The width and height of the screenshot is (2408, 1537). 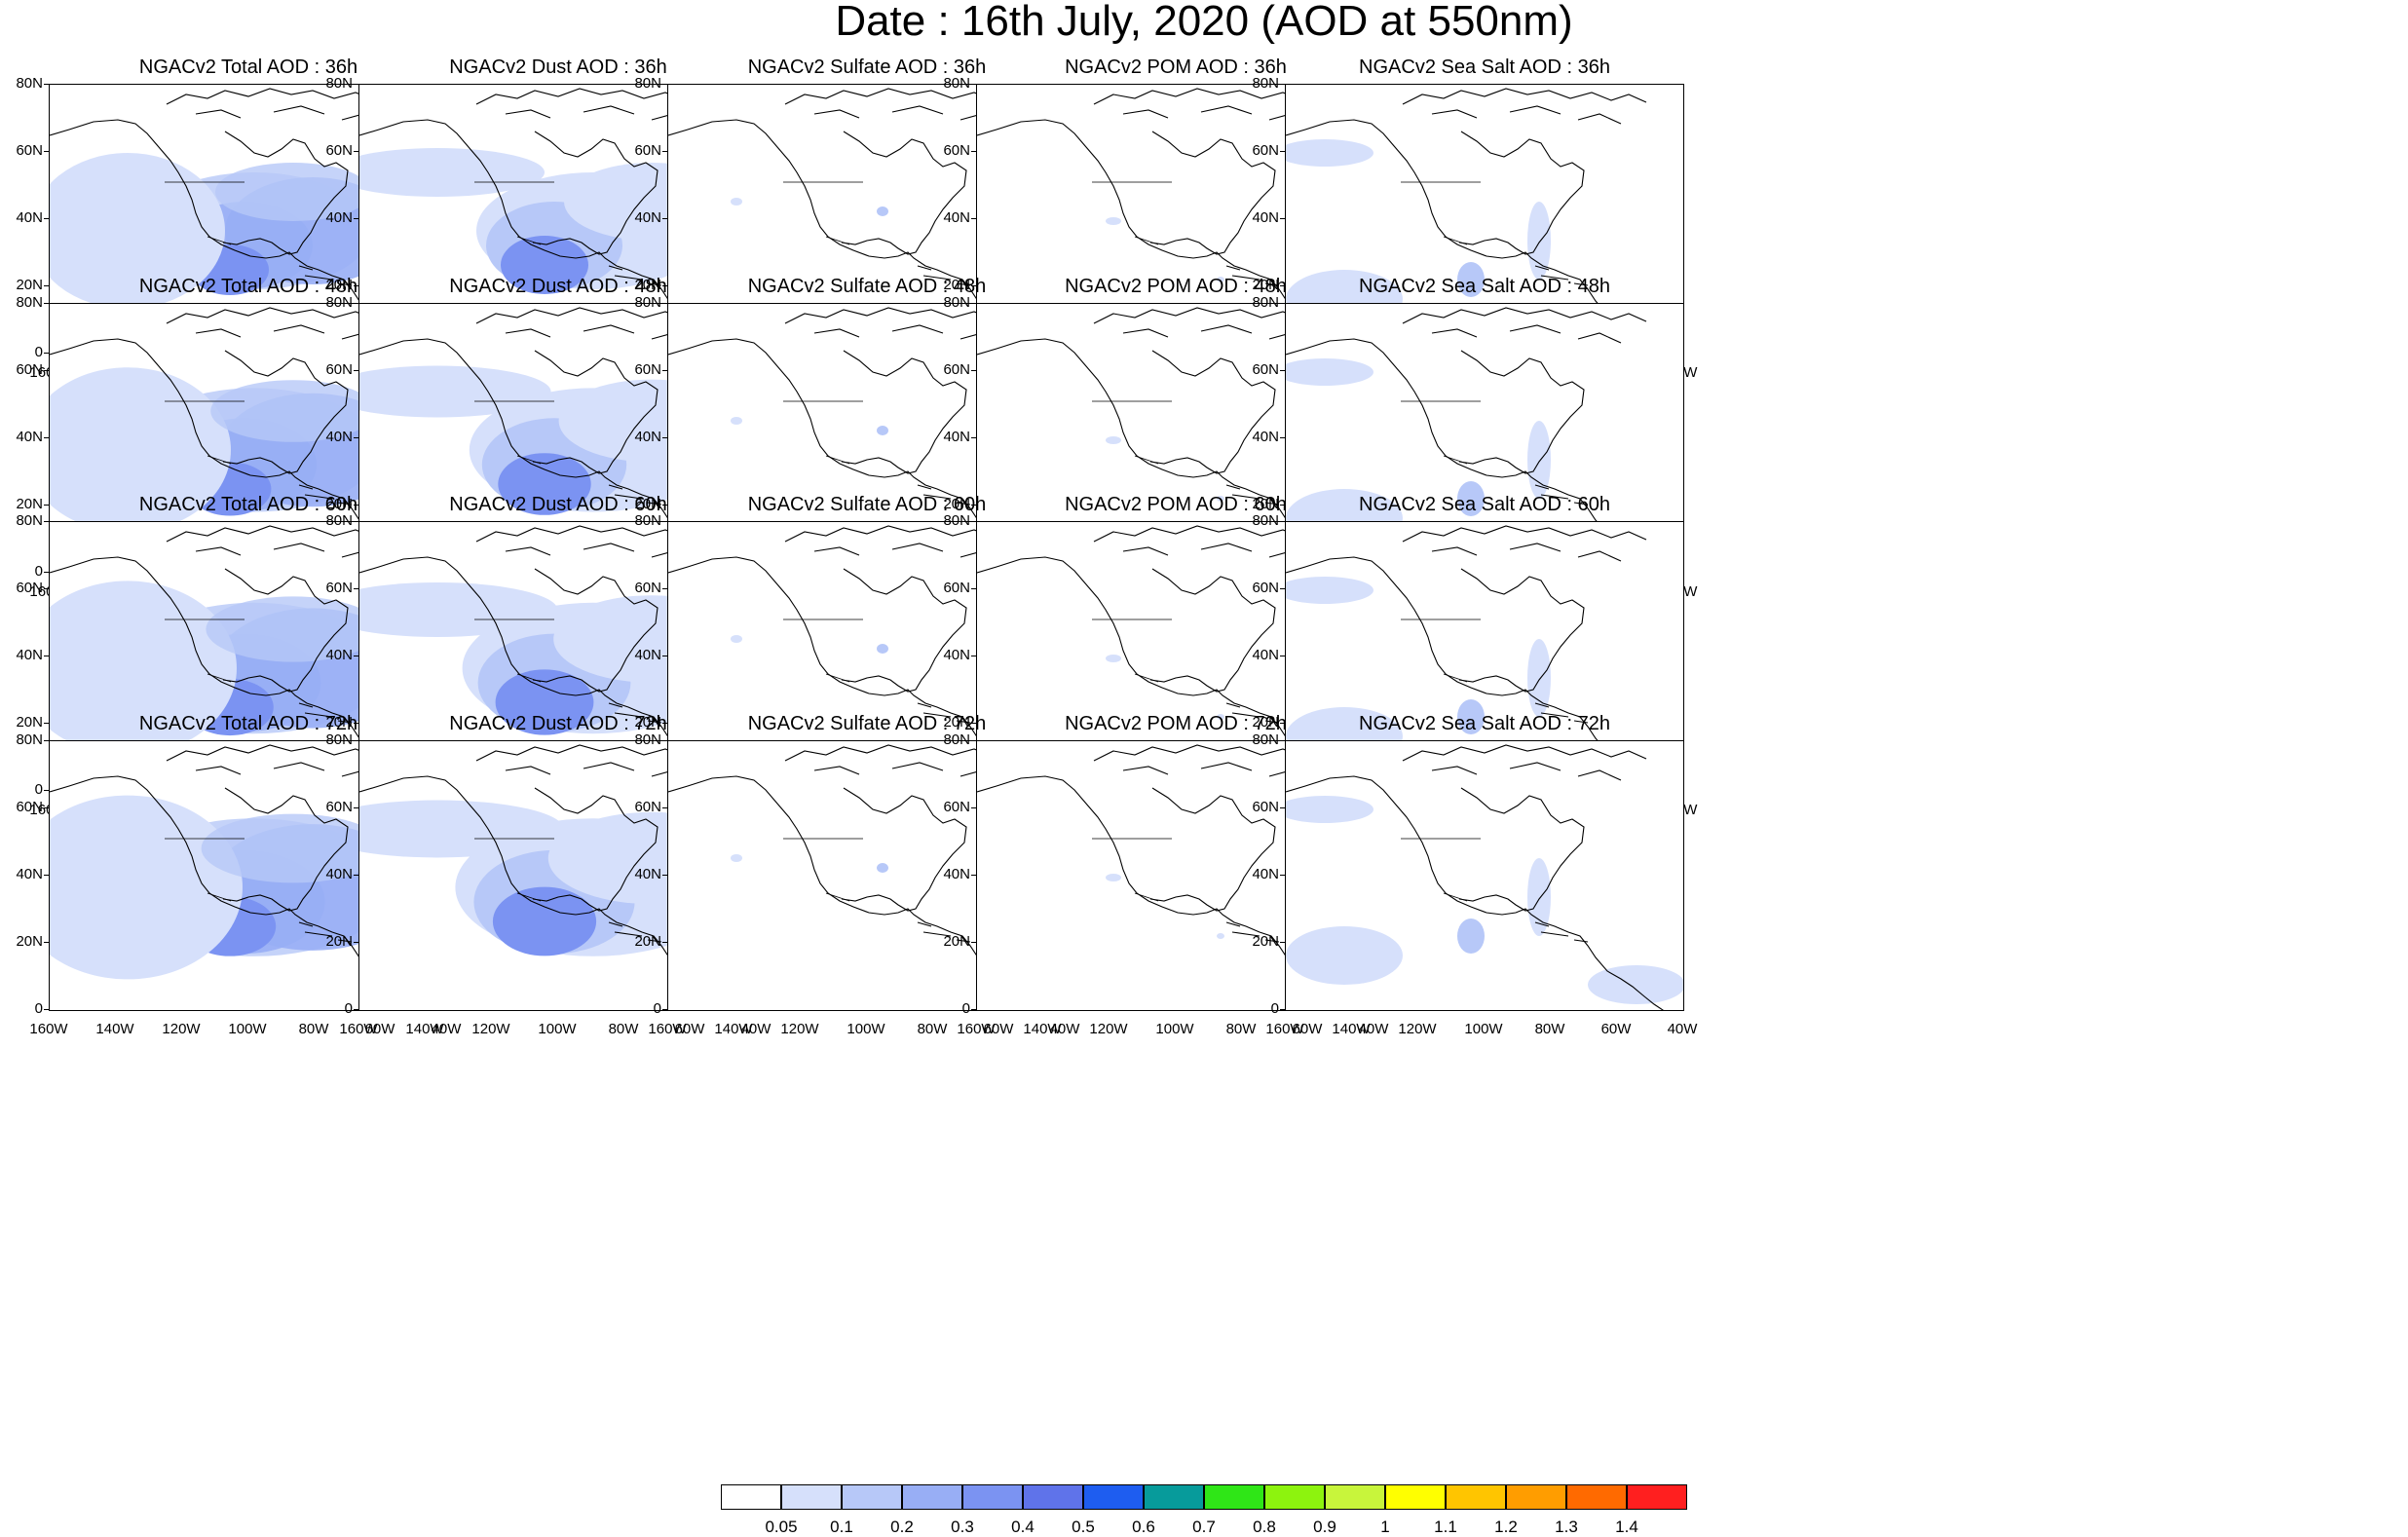 I want to click on panel-title: NGACv2 Total AOD : 48h, so click(x=248, y=287).